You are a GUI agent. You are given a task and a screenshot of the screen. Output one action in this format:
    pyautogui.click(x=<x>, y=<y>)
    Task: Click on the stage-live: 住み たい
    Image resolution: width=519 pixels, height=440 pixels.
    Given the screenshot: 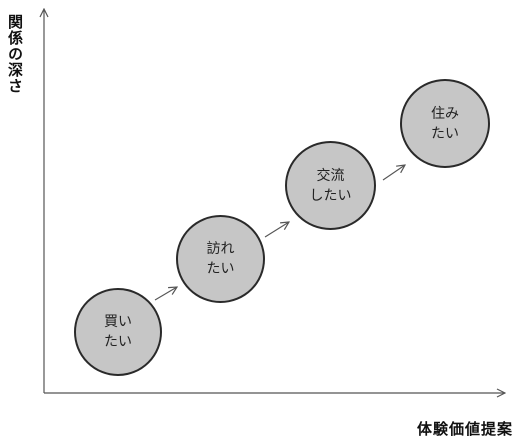 What is the action you would take?
    pyautogui.click(x=445, y=123)
    